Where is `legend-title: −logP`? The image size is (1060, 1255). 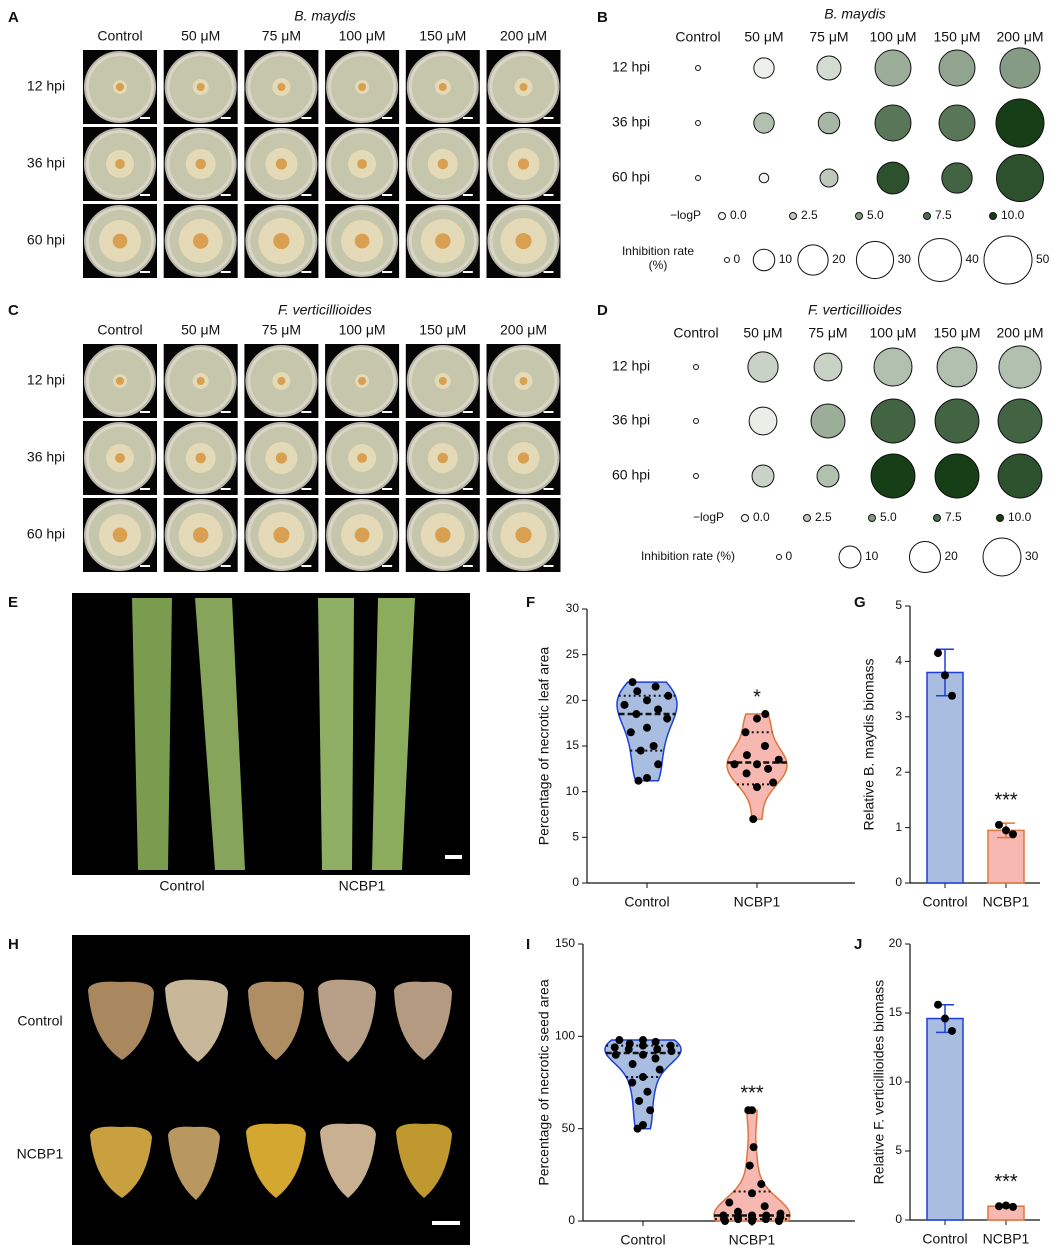
legend-title: −logP is located at coordinates (708, 517).